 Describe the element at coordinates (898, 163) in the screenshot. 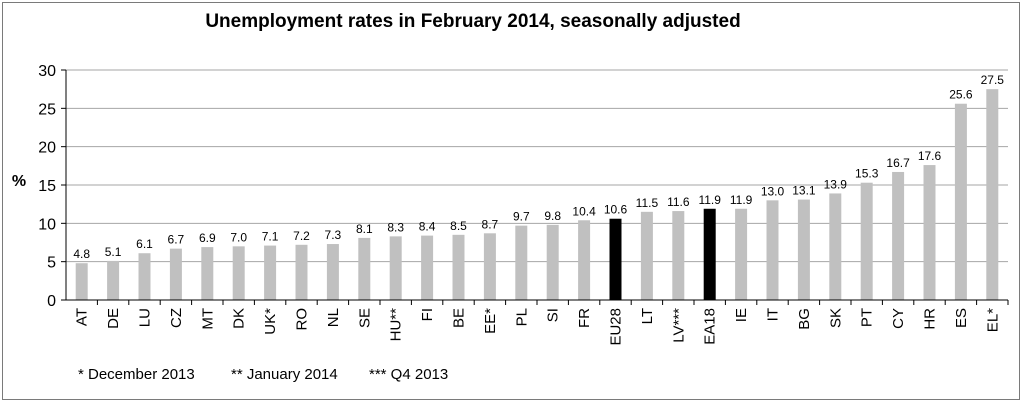

I see `data-label: 16.7` at that location.